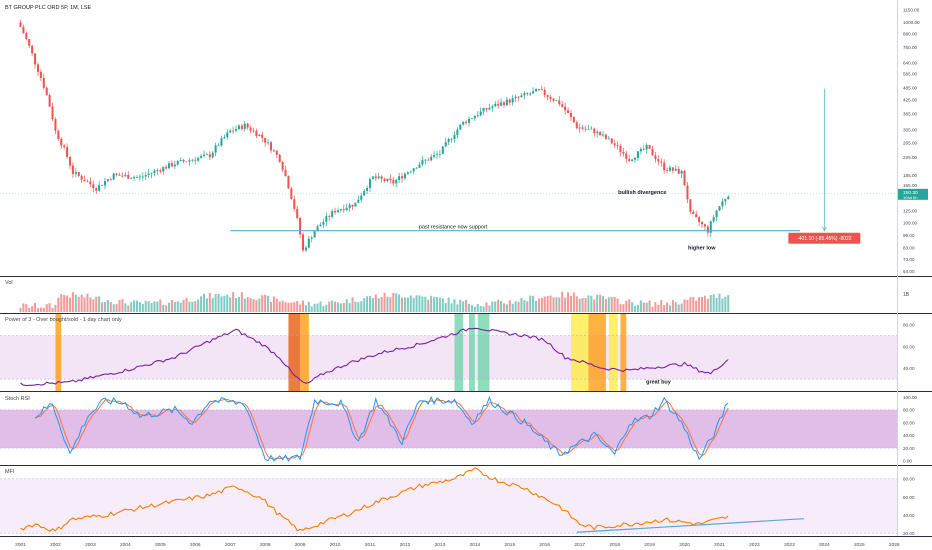  Describe the element at coordinates (910, 62) in the screenshot. I see `price-tick-4: 640.00` at that location.